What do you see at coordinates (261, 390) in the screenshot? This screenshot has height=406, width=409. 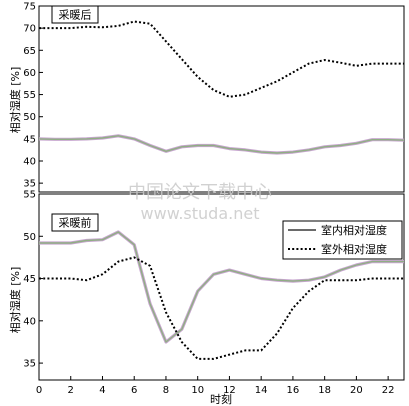 I see `x-tick-label: 14` at bounding box center [261, 390].